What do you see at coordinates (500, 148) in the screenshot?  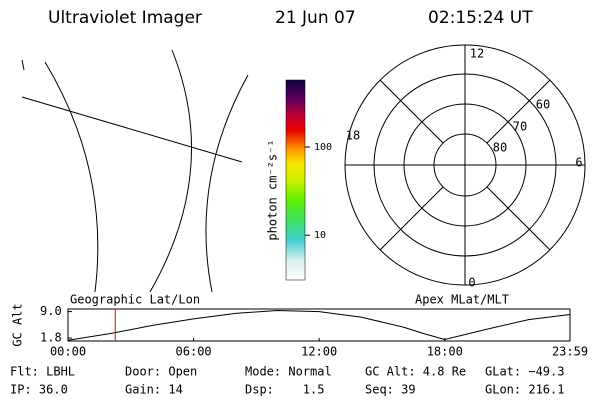 I see `lat-label: 80` at bounding box center [500, 148].